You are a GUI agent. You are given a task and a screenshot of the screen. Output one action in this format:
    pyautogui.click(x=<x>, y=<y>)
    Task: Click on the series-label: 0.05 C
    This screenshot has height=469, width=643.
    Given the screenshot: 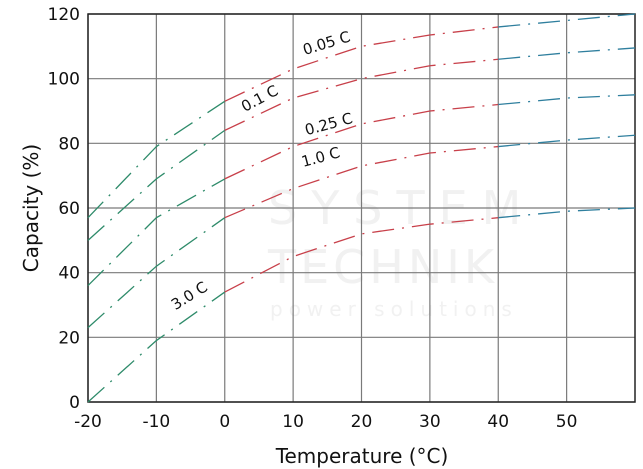 What is the action you would take?
    pyautogui.click(x=327, y=43)
    